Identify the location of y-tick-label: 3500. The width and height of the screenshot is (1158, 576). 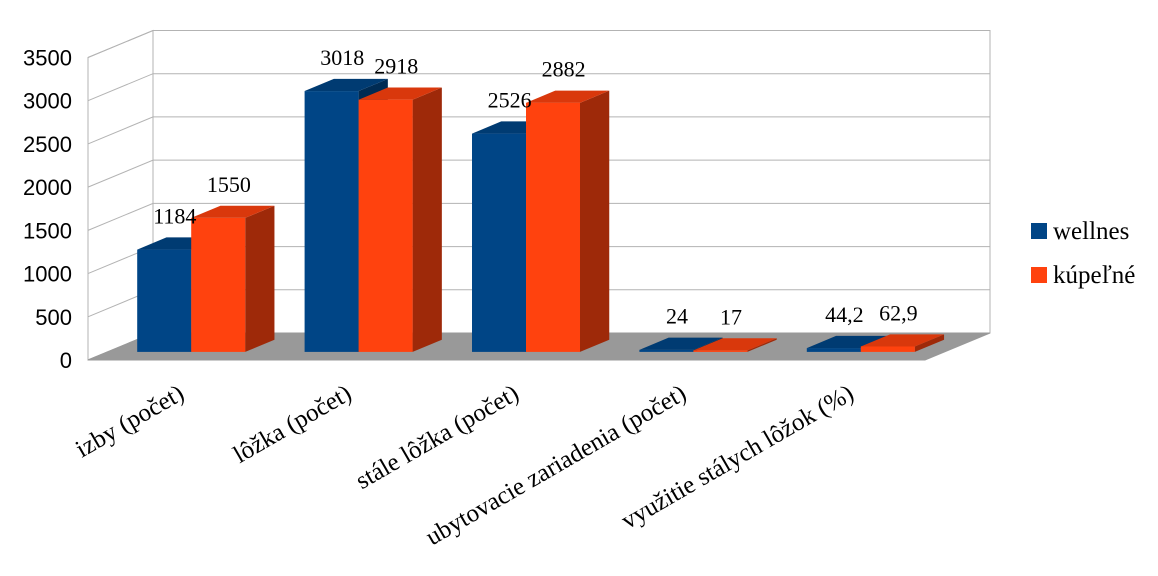
(47, 58).